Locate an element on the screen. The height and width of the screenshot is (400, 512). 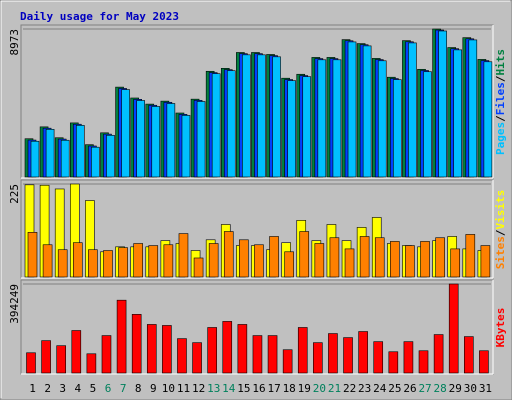
legend-entry: Sites is located at coordinates (500, 252).